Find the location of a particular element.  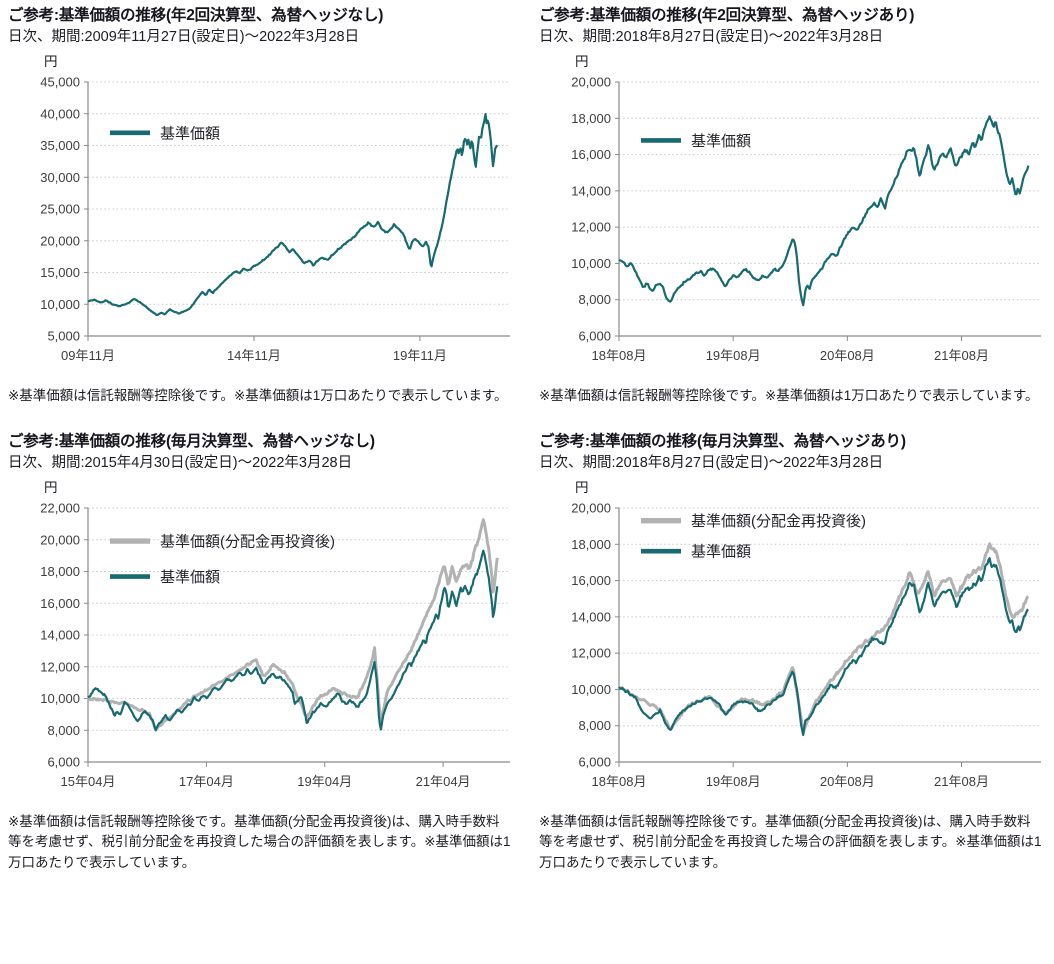

y-tick-label: 35,000 is located at coordinates (60, 145).